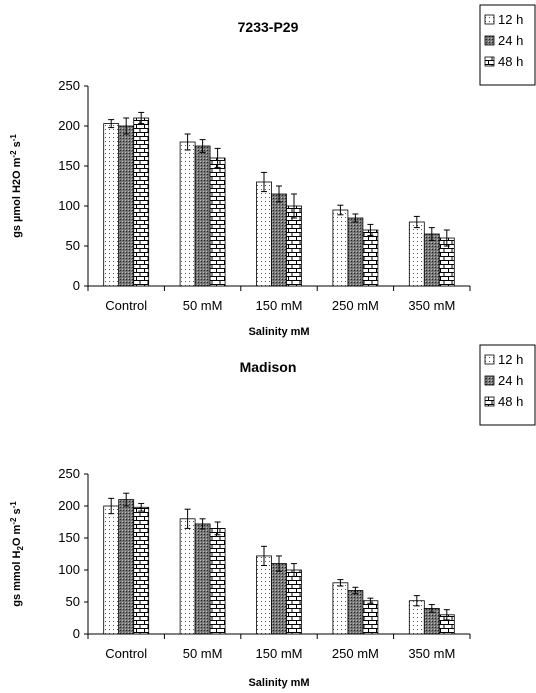  Describe the element at coordinates (17, 197) in the screenshot. I see `y-axis-label-part: gs µmol H2O m` at that location.